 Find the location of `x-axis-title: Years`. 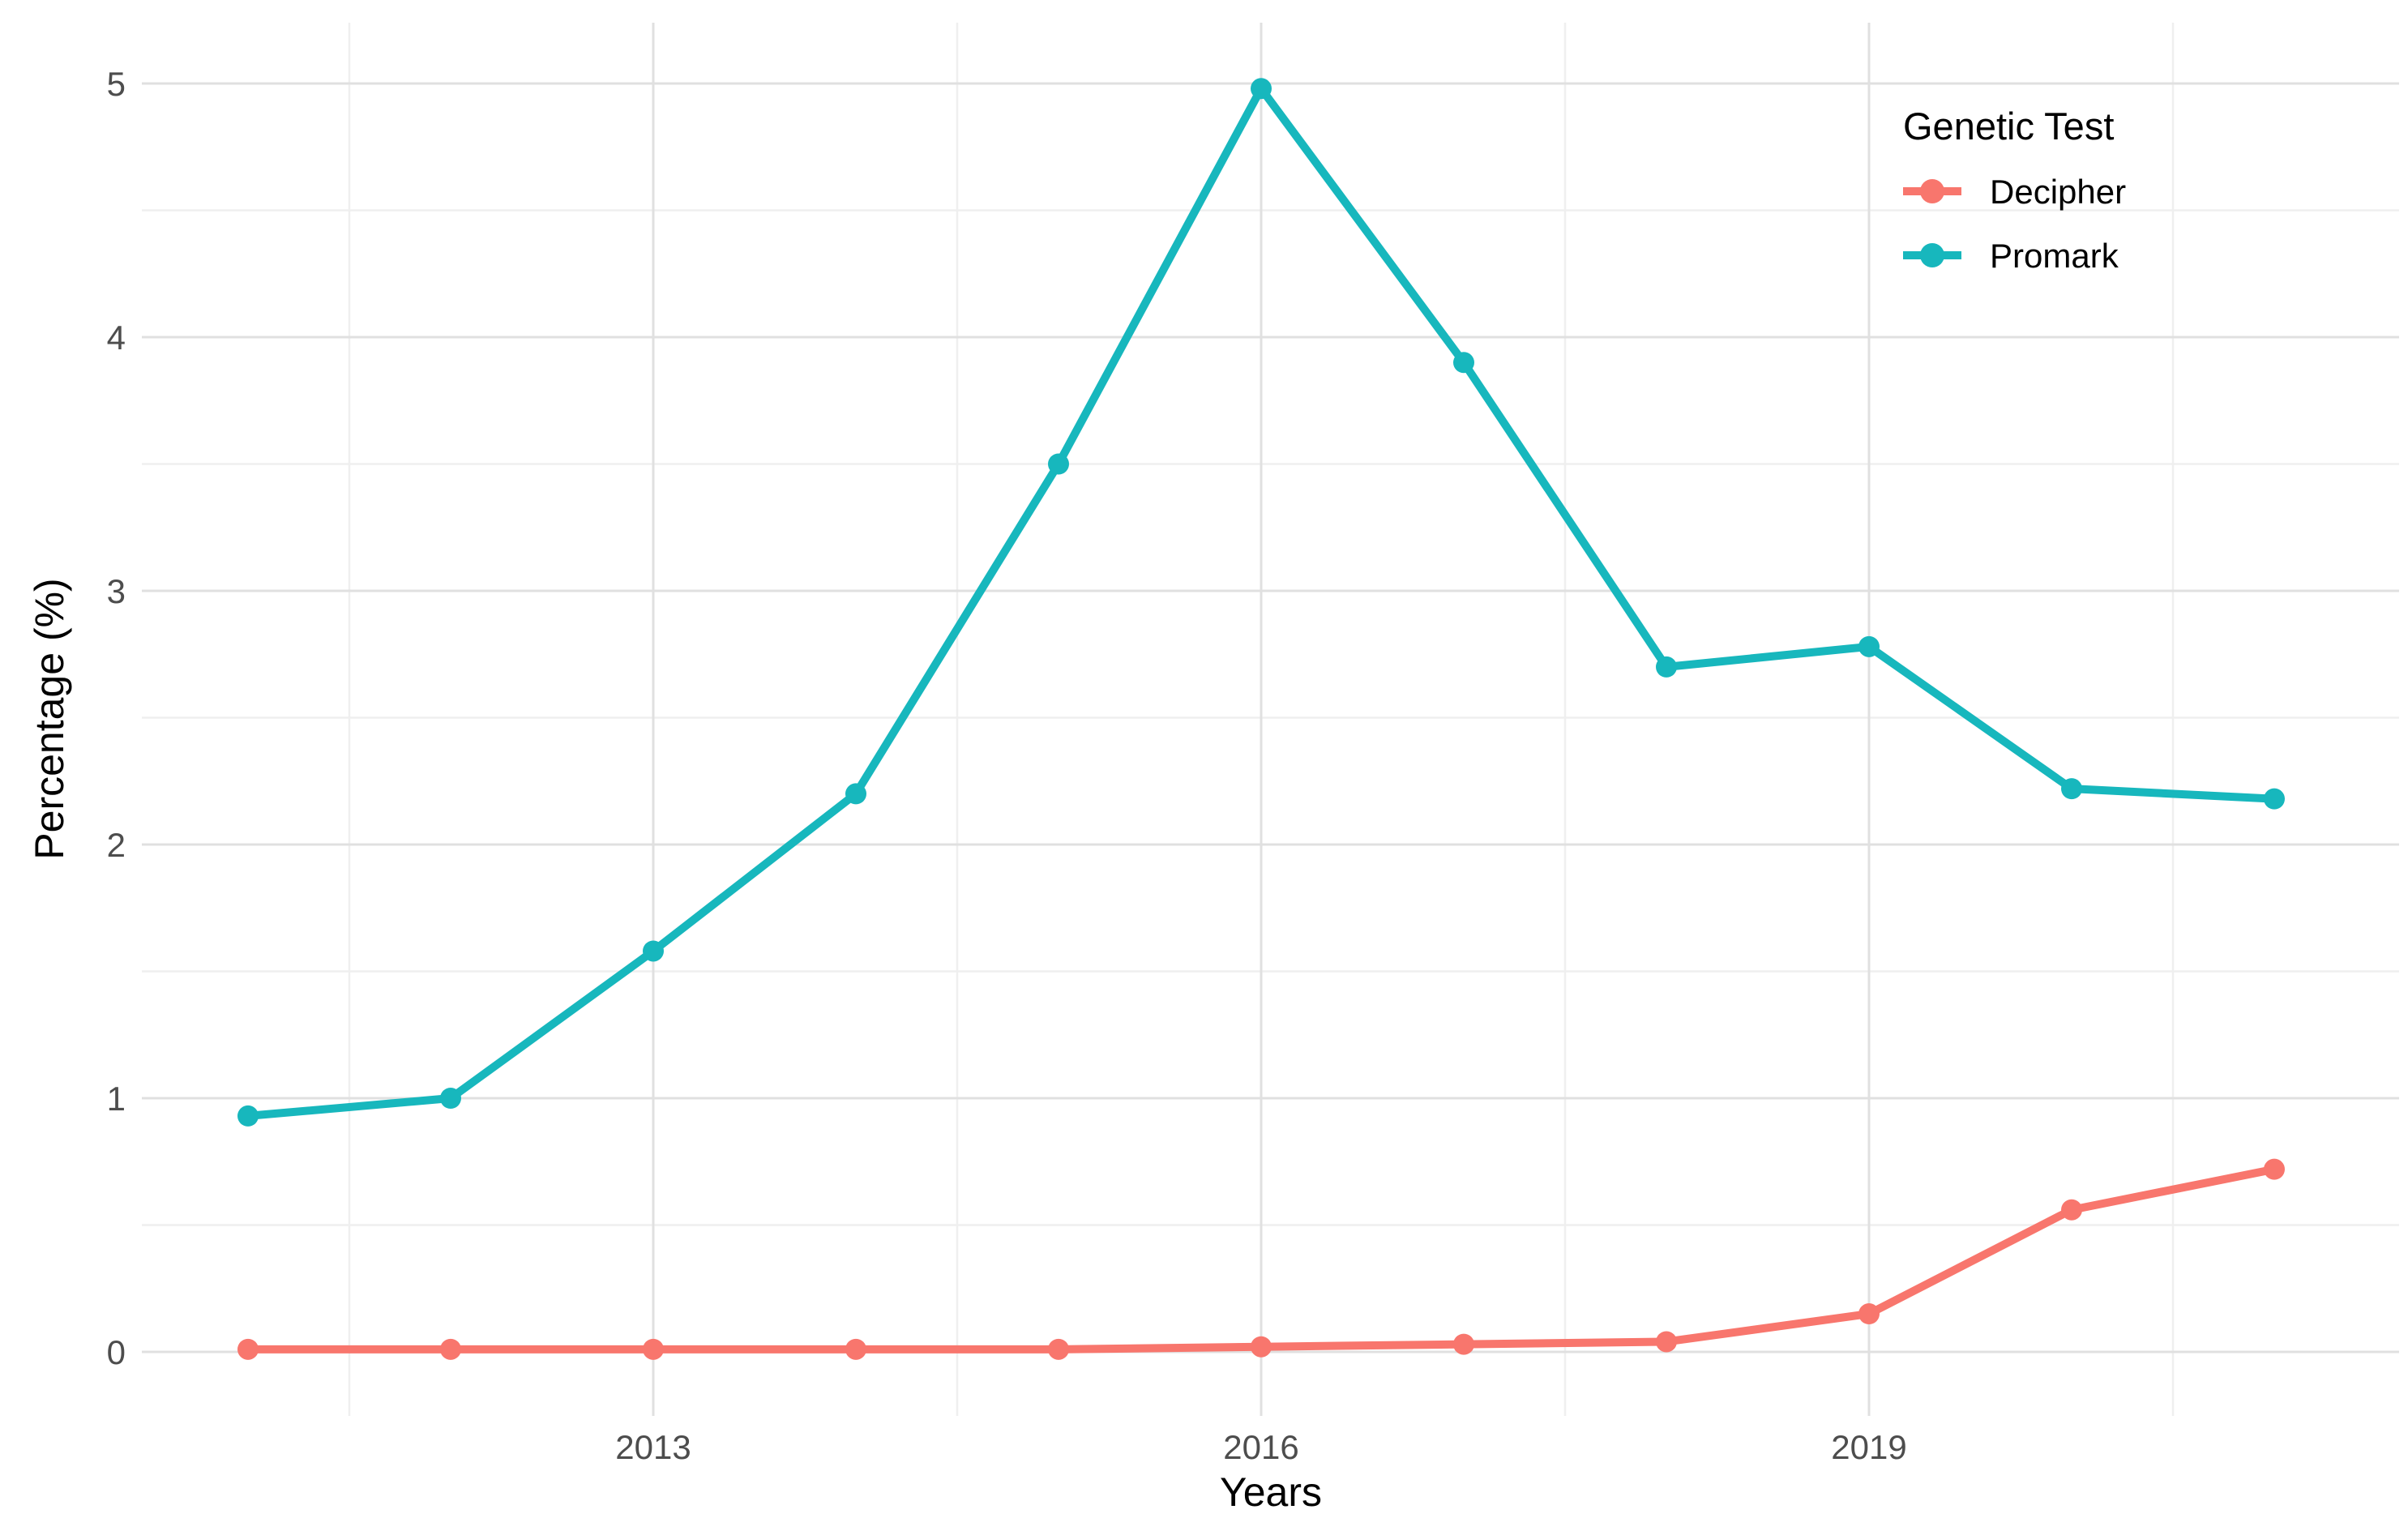

x-axis-title: Years is located at coordinates (1271, 1492).